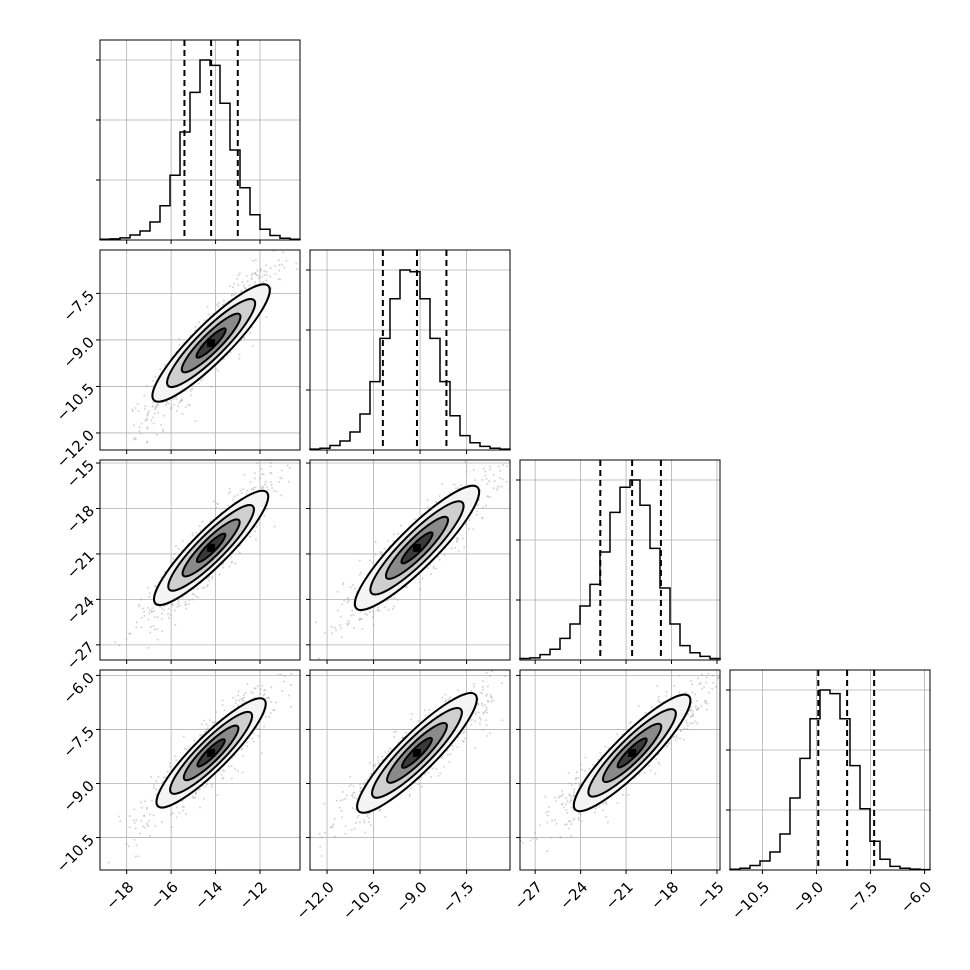  What do you see at coordinates (253, 895) in the screenshot?
I see `x-tick-label: −12` at bounding box center [253, 895].